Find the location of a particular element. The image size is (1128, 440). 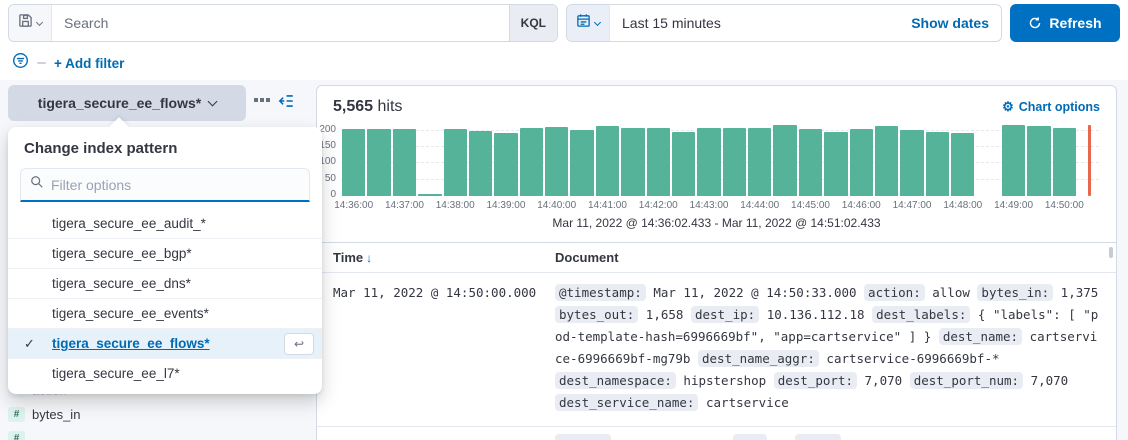

search-input is located at coordinates (280, 23).